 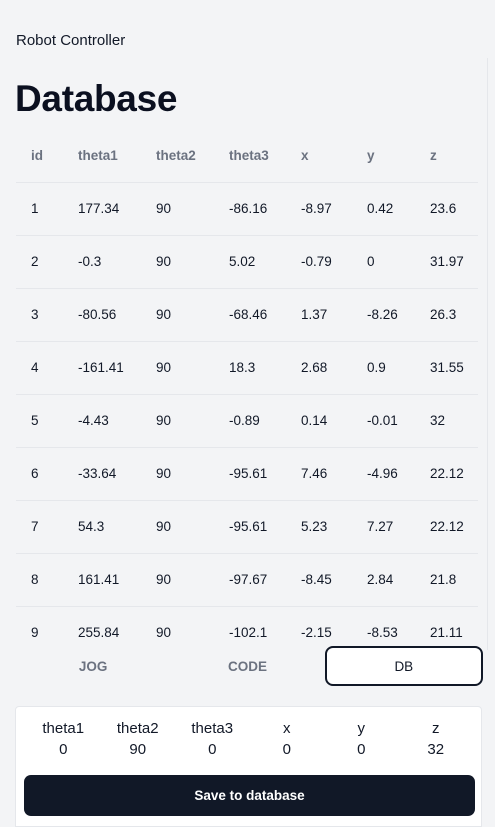 I want to click on readout-theta3: theta3 0, so click(x=212, y=740).